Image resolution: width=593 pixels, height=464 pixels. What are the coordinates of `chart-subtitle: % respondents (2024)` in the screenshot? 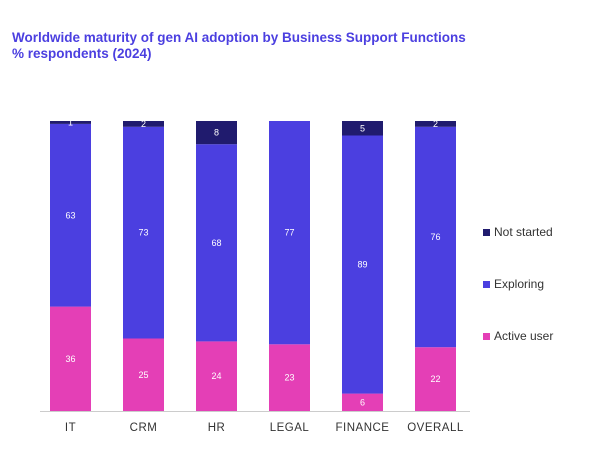 It's located at (82, 53).